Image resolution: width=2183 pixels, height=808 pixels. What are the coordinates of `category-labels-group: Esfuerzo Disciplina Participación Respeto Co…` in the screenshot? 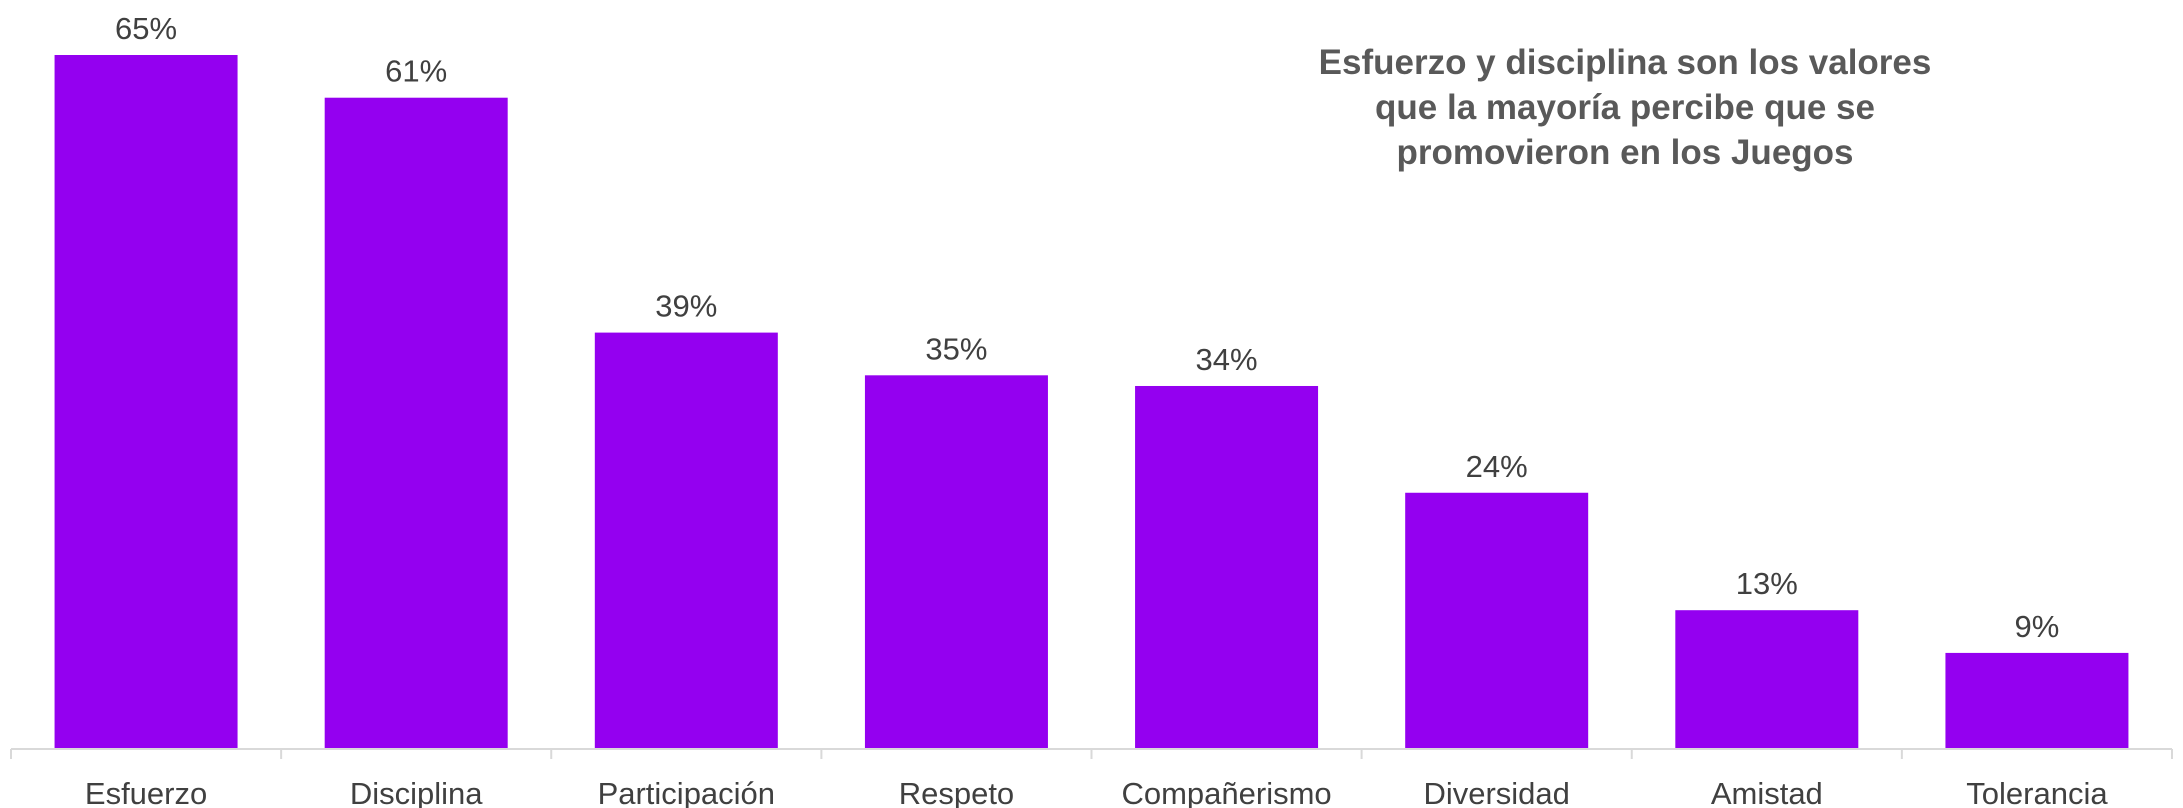 It's located at (1096, 792).